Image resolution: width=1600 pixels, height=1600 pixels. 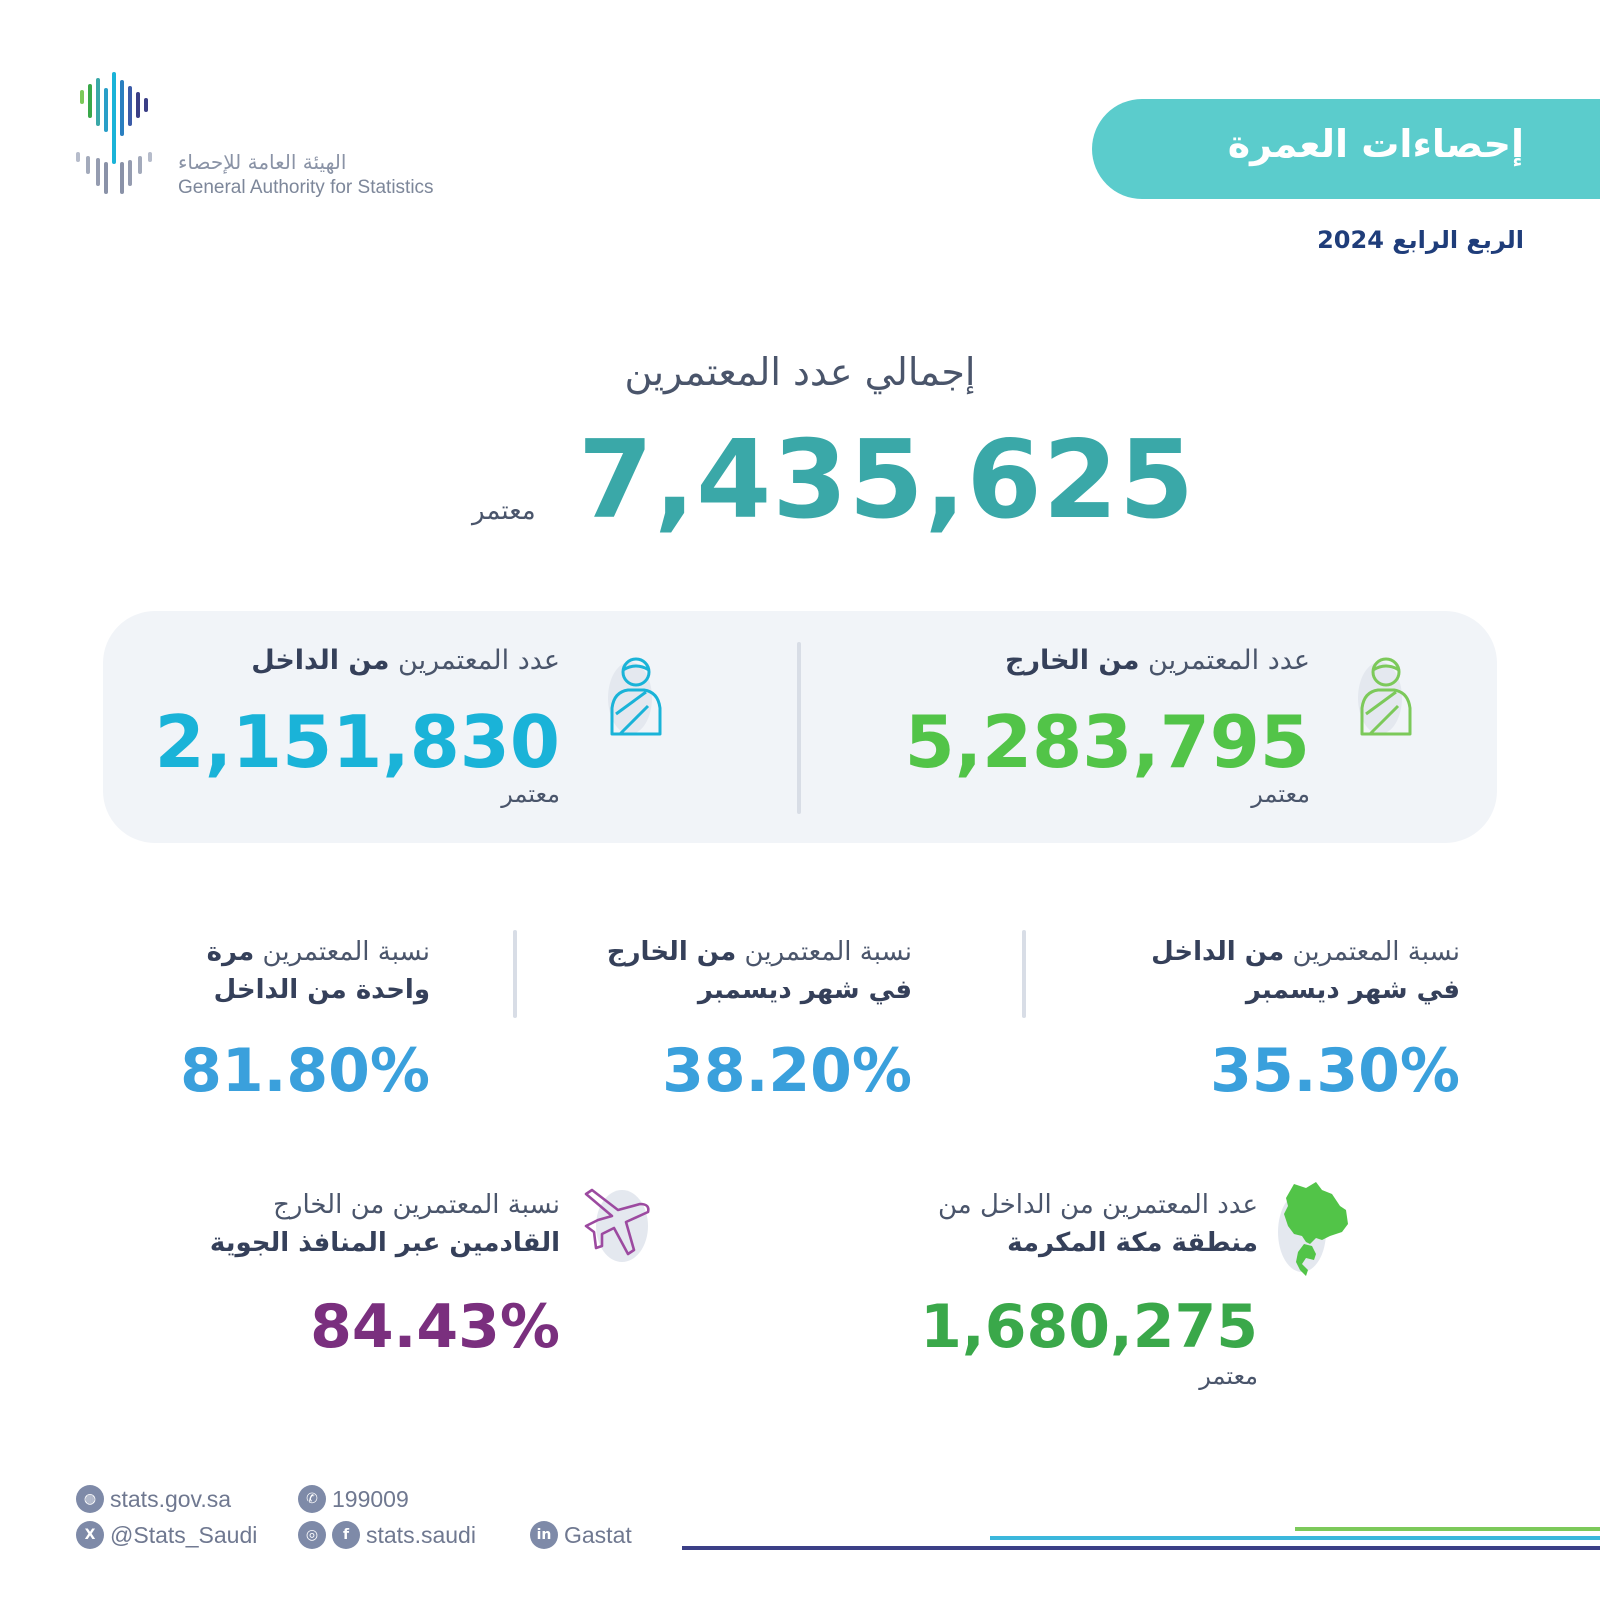 What do you see at coordinates (530, 794) in the screenshot?
I see `domestic-pilgrims-unit: معتمر` at bounding box center [530, 794].